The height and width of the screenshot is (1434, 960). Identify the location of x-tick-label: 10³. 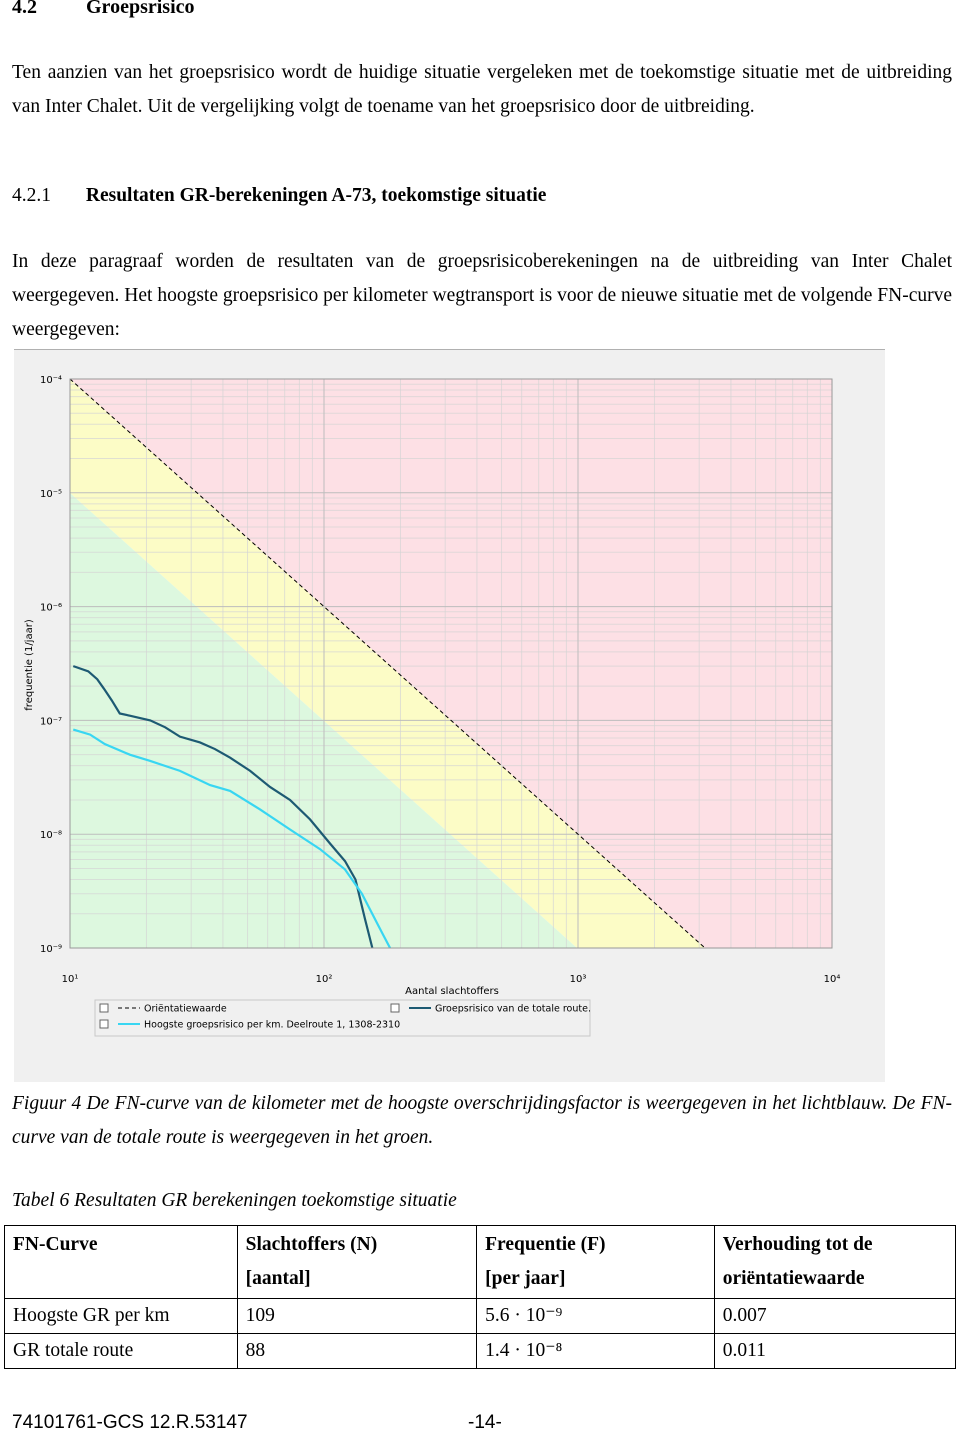
(578, 979).